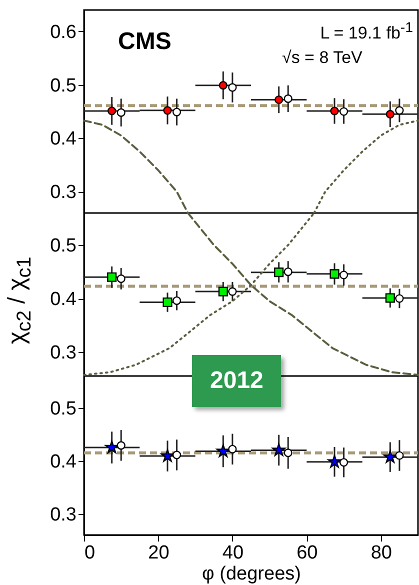 This screenshot has width=419, height=585. I want to click on annotation: L = 19.1 fb$^{-1}$, so click(366, 32).